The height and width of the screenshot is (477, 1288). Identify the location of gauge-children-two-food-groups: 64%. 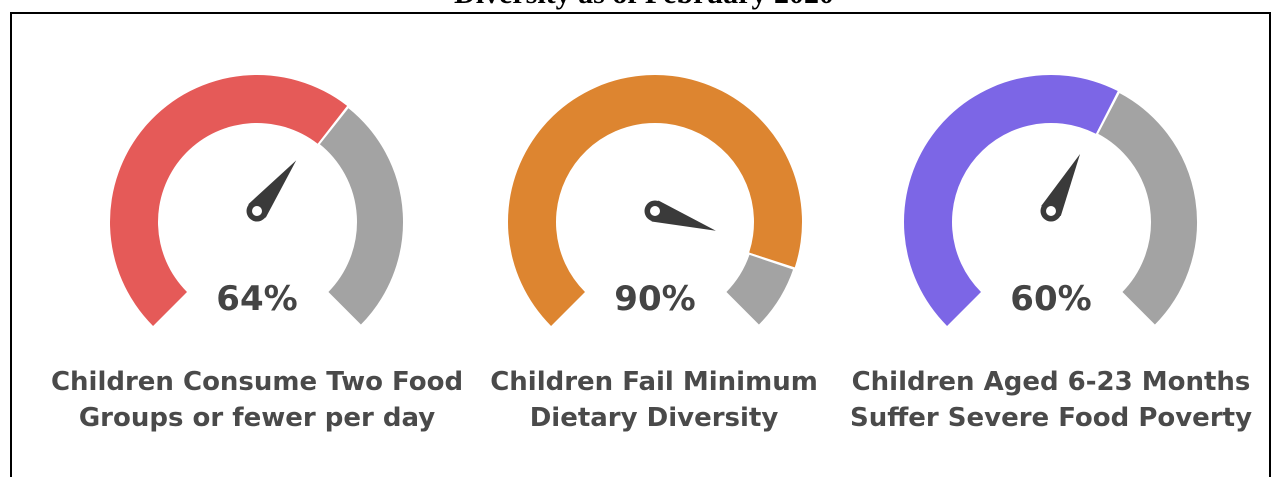
(257, 201).